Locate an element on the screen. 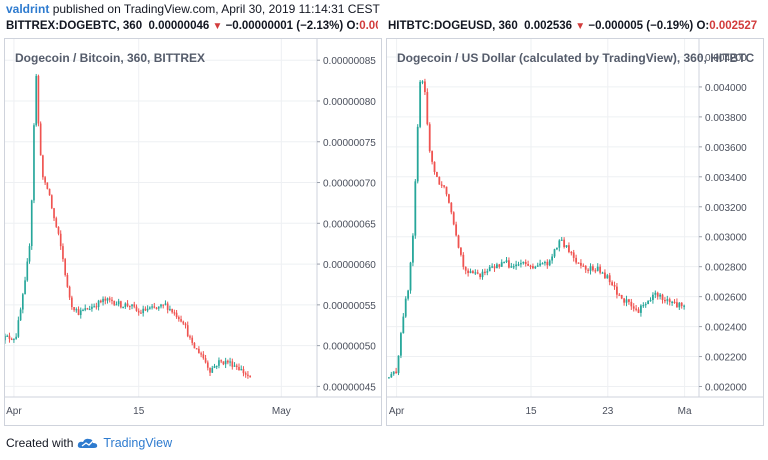 This screenshot has height=460, width=768. right-ticker: HITBTC:DOGEUSD, 360 is located at coordinates (453, 26).